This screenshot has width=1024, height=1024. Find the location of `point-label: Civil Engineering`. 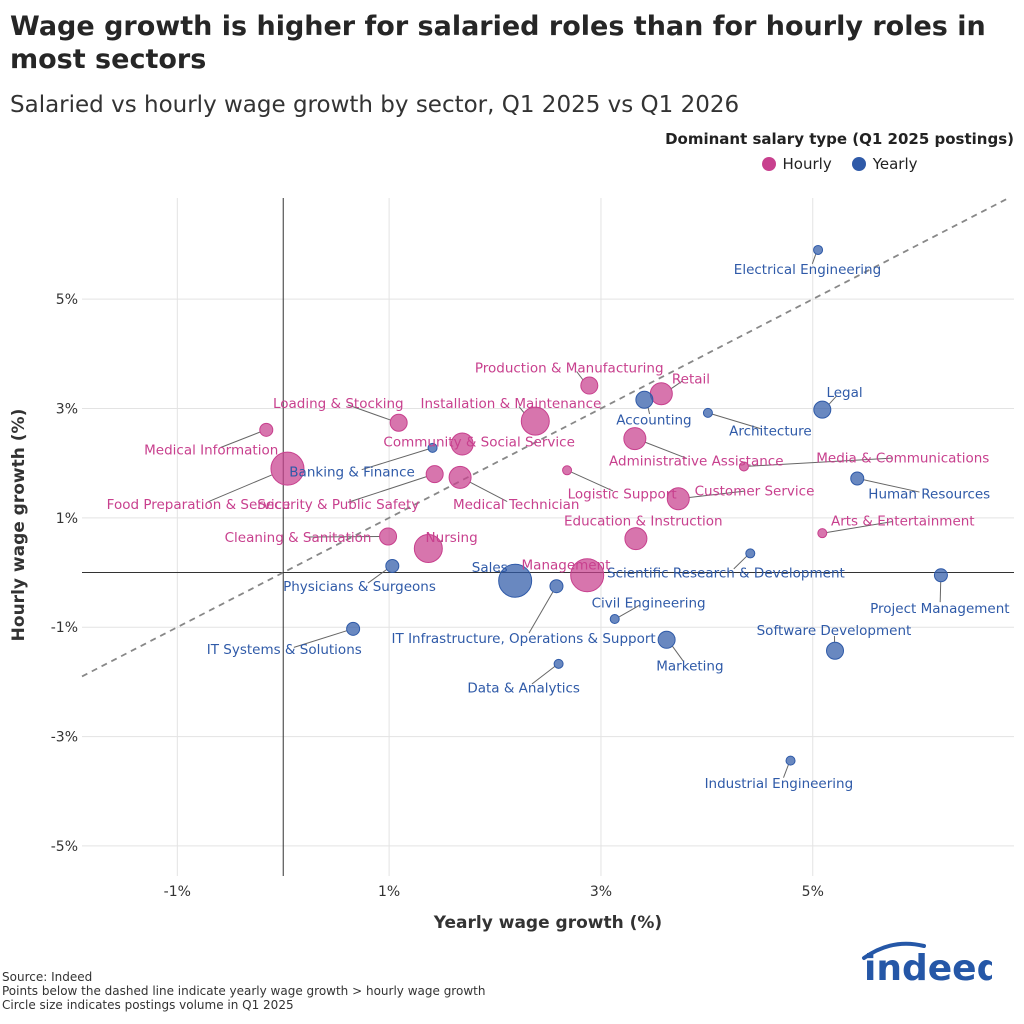

point-label: Civil Engineering is located at coordinates (649, 604).